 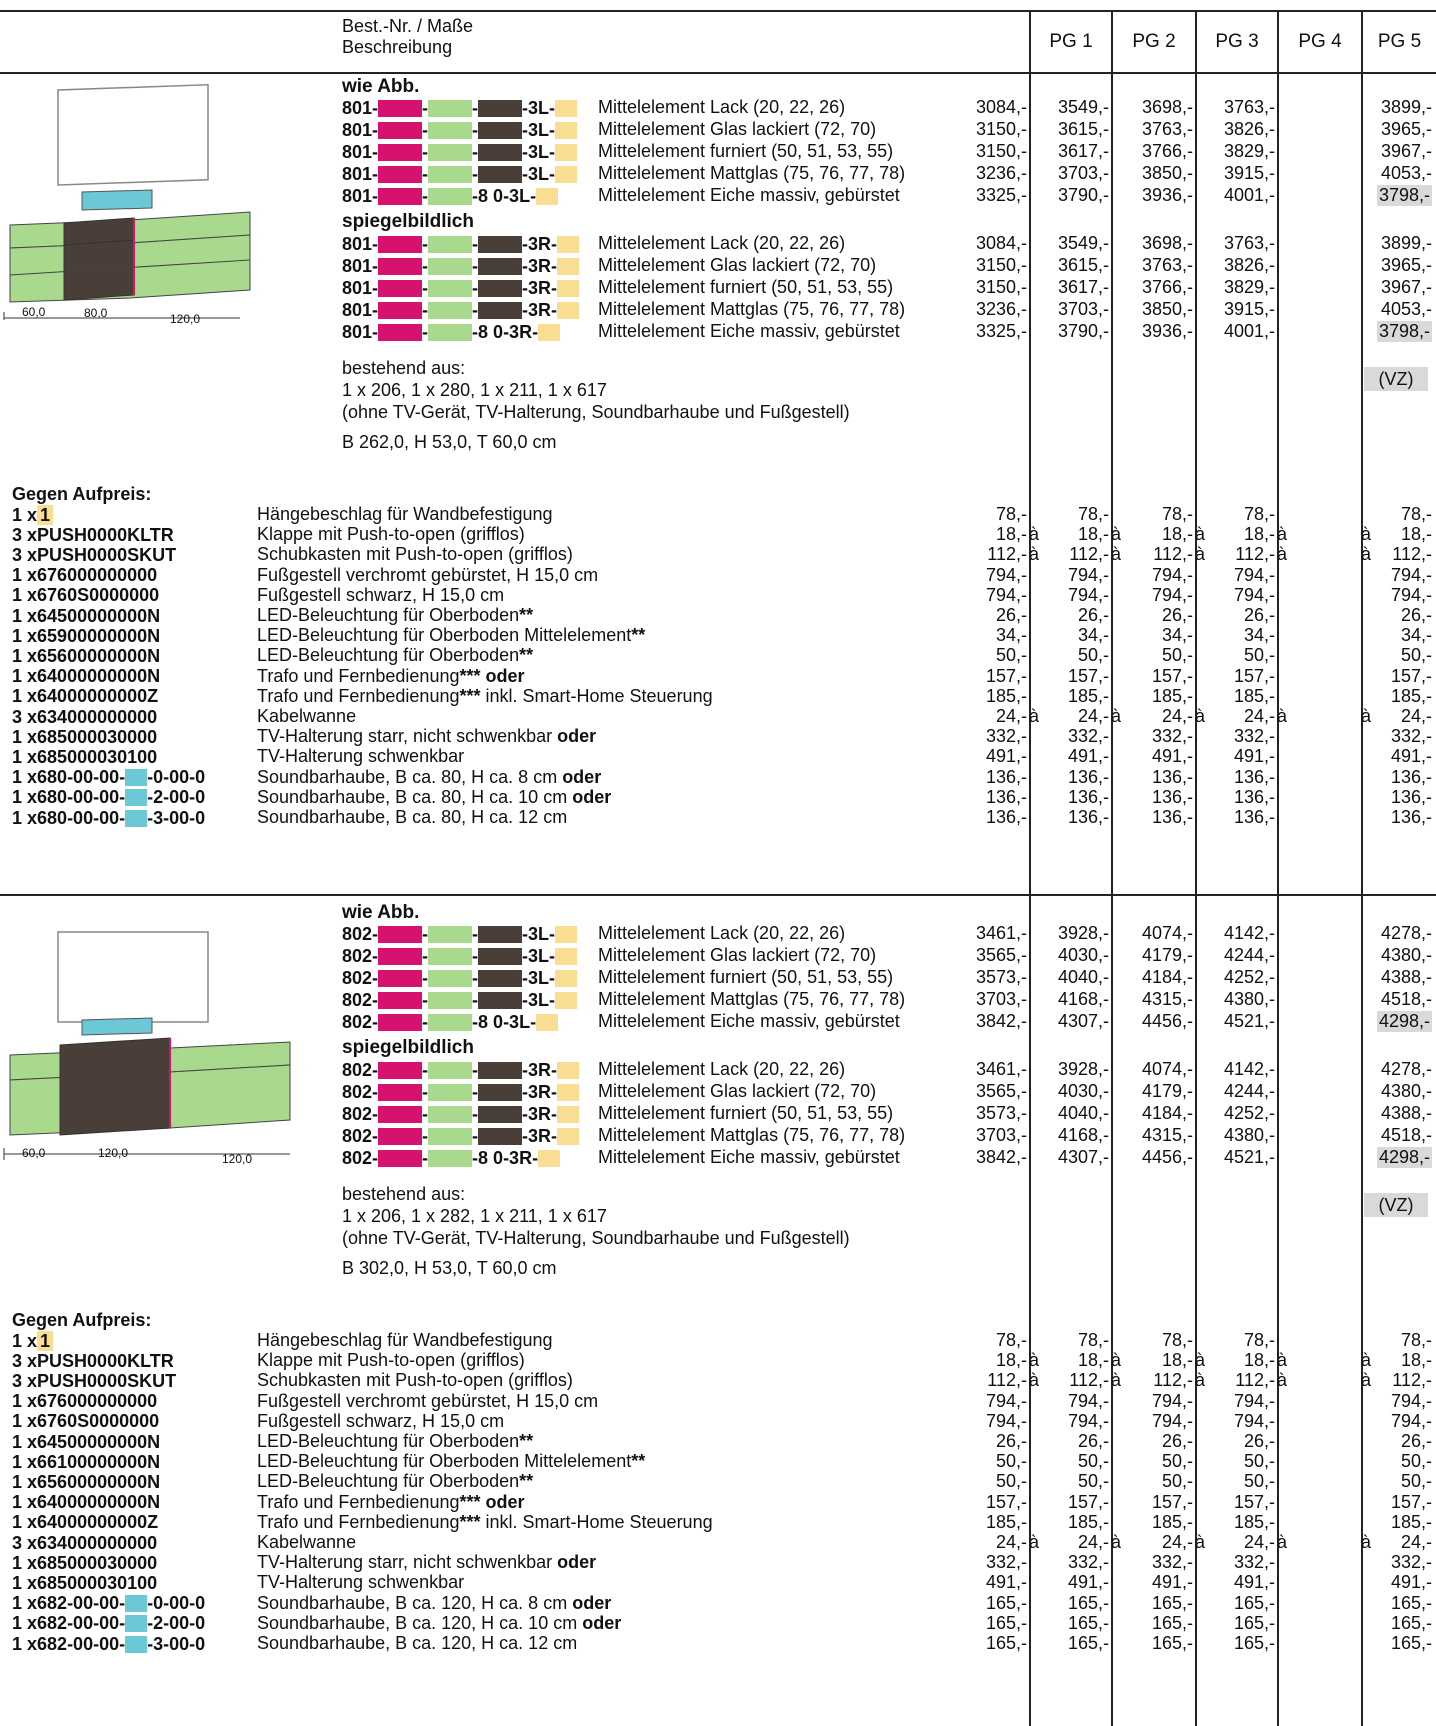 I want to click on extra-code-tail: -2-00-0, so click(x=176, y=797).